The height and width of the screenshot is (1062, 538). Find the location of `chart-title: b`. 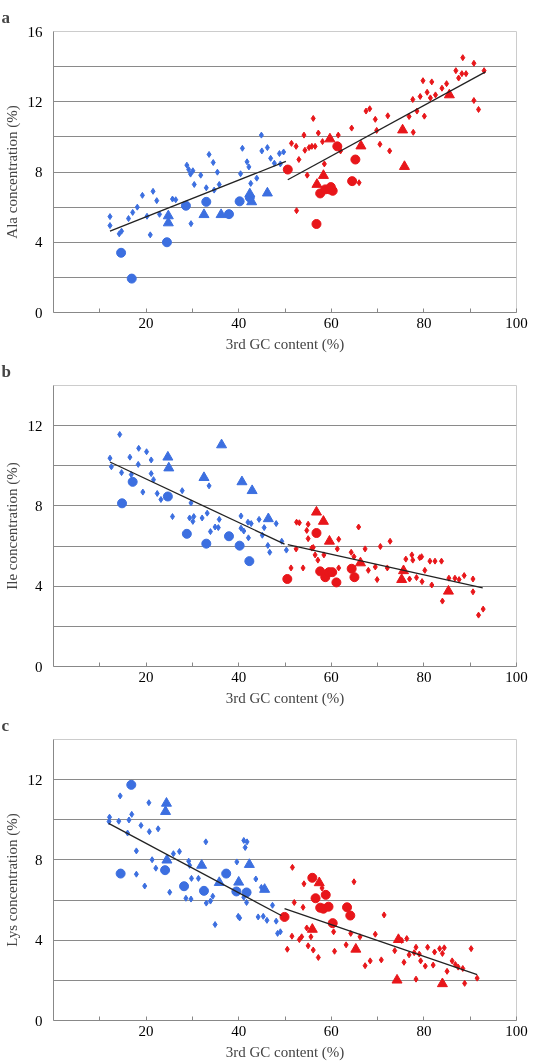

chart-title: b is located at coordinates (6, 371).